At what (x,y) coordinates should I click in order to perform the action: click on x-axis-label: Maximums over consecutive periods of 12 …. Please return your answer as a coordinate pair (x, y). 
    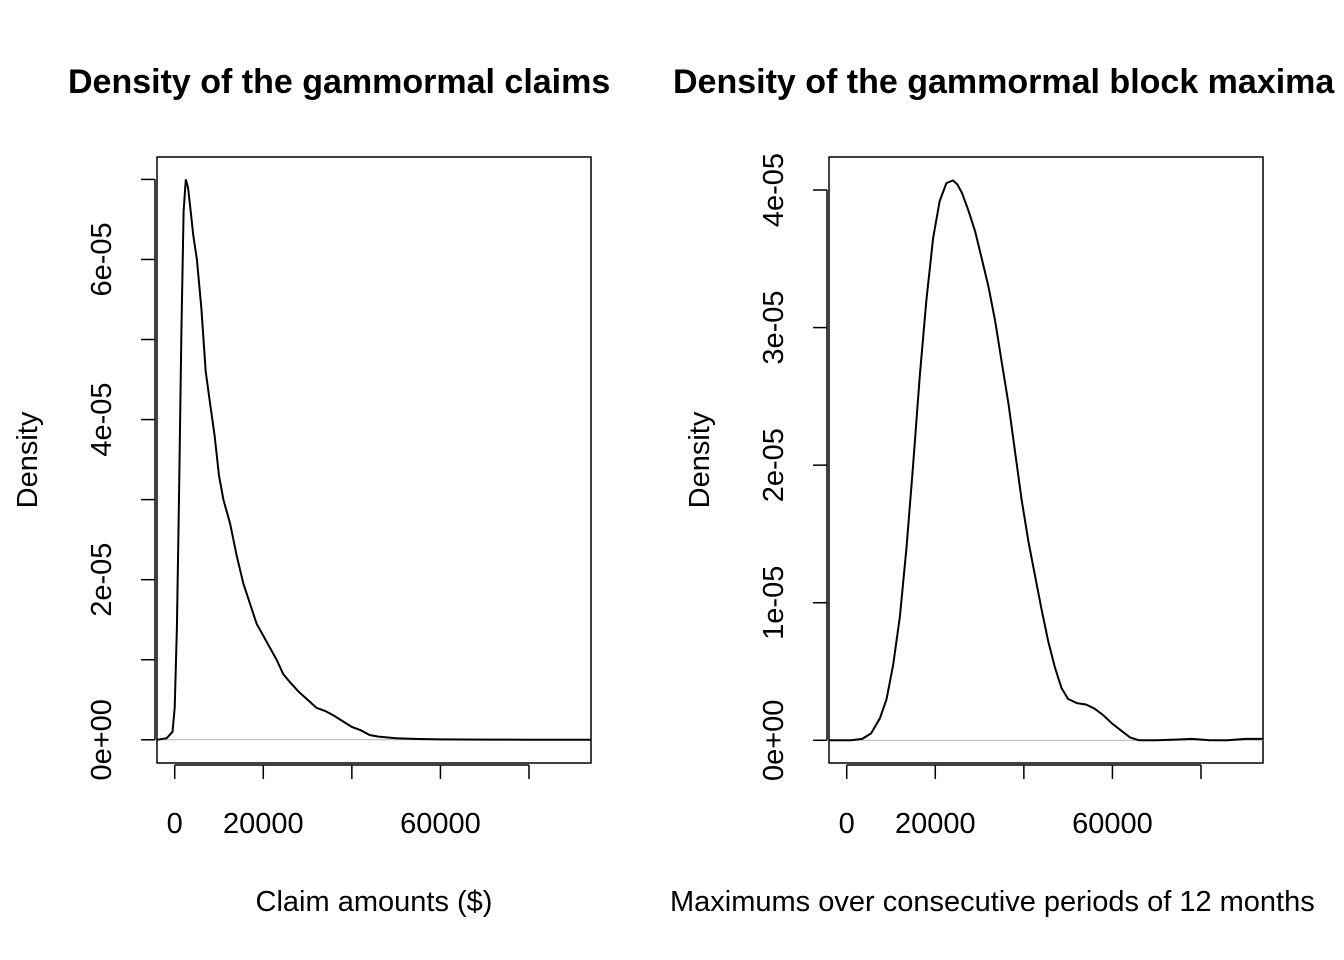
    Looking at the image, I should click on (992, 902).